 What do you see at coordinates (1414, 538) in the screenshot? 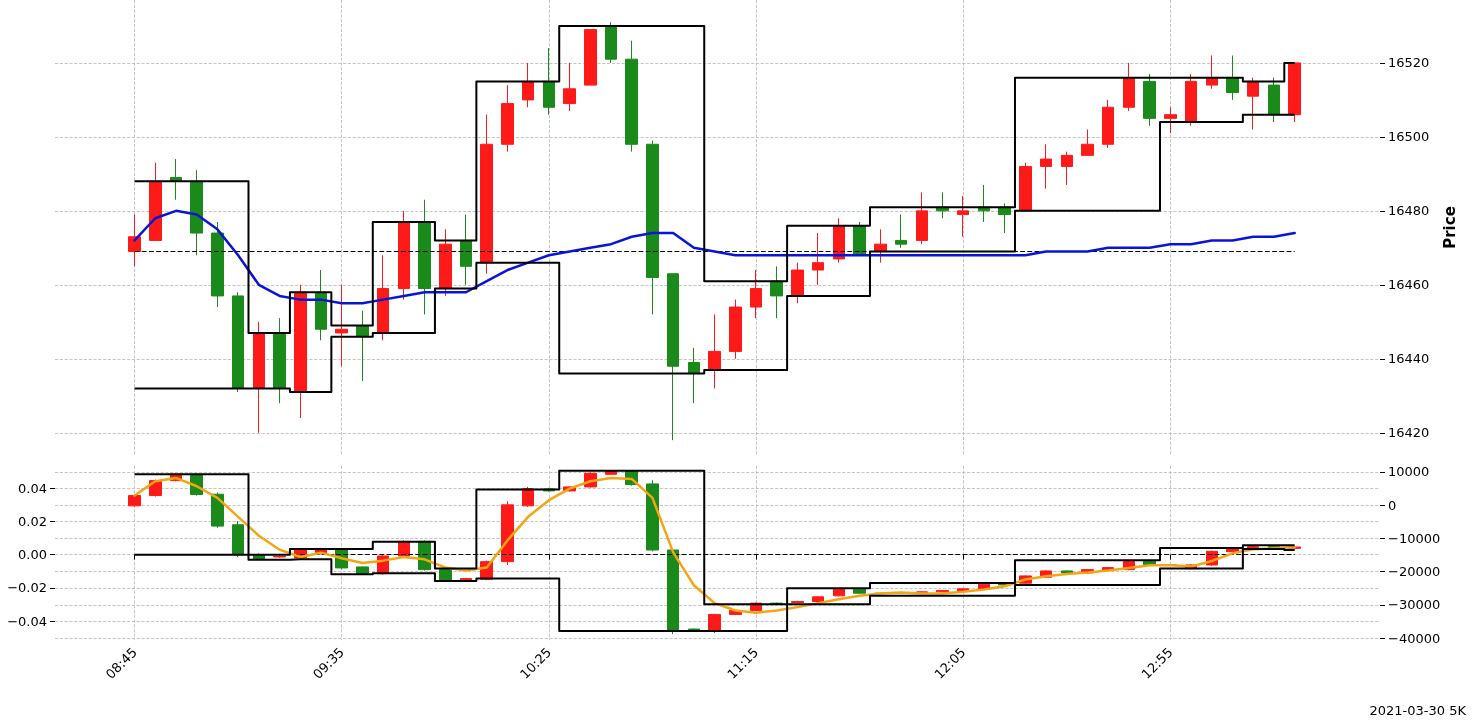
I see `y2-tick-label: −10000` at bounding box center [1414, 538].